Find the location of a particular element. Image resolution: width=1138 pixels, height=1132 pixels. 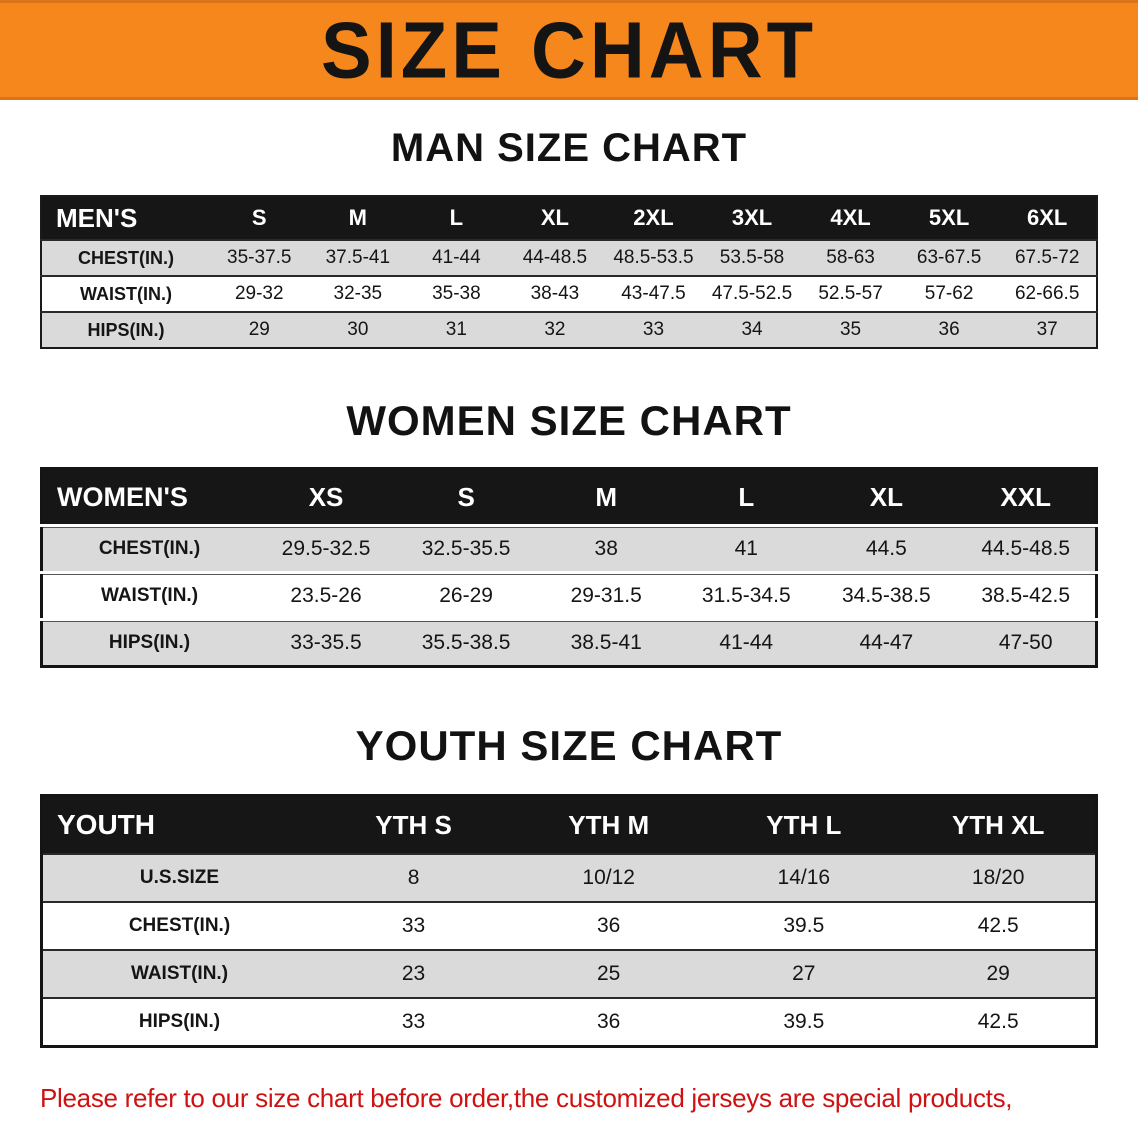

size-header-cell: 5XL is located at coordinates (949, 218).